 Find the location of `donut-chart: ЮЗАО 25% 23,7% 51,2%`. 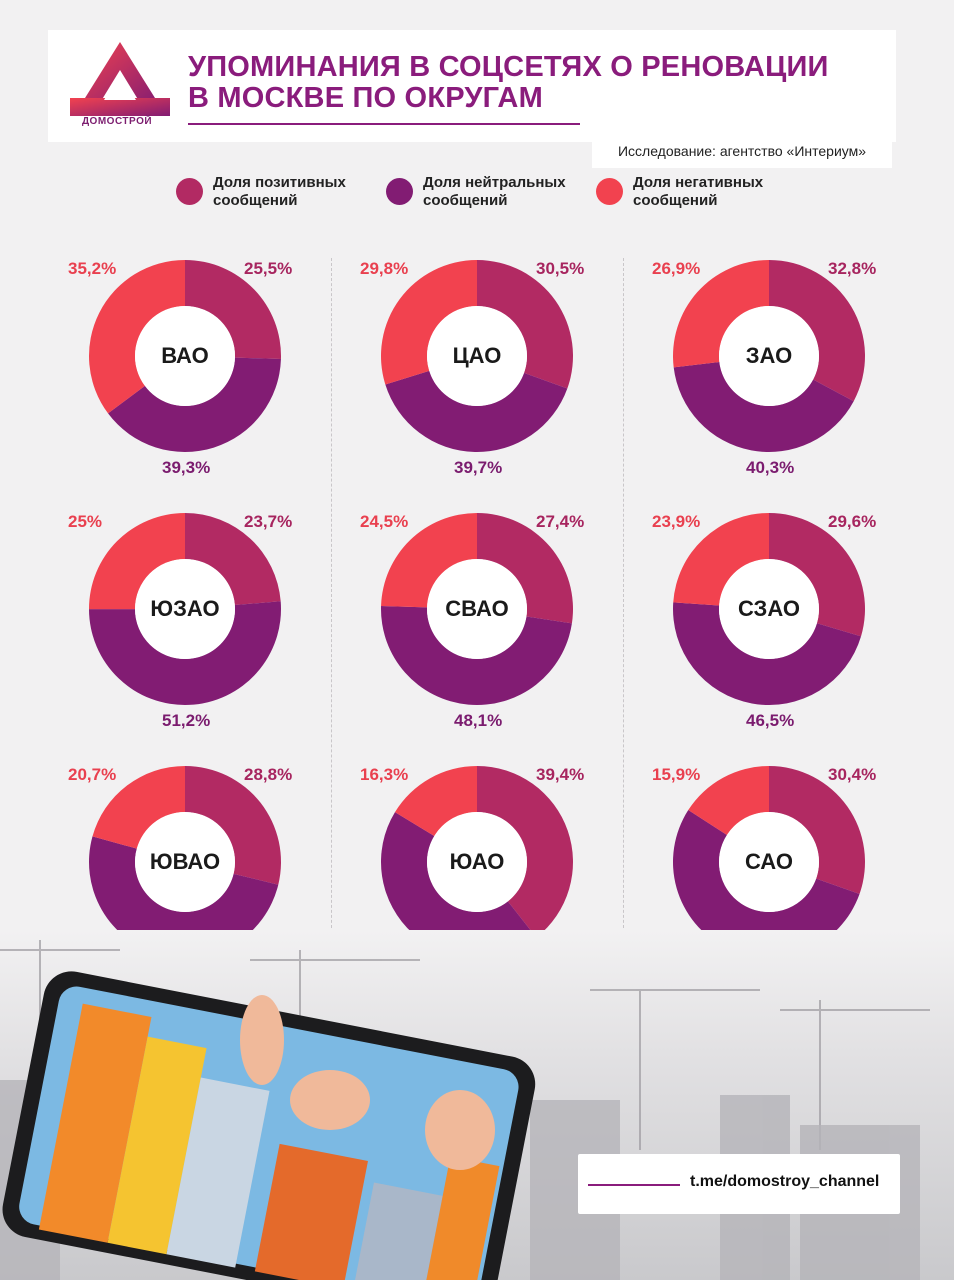

donut-chart: ЮЗАО 25% 23,7% 51,2% is located at coordinates (185, 623).